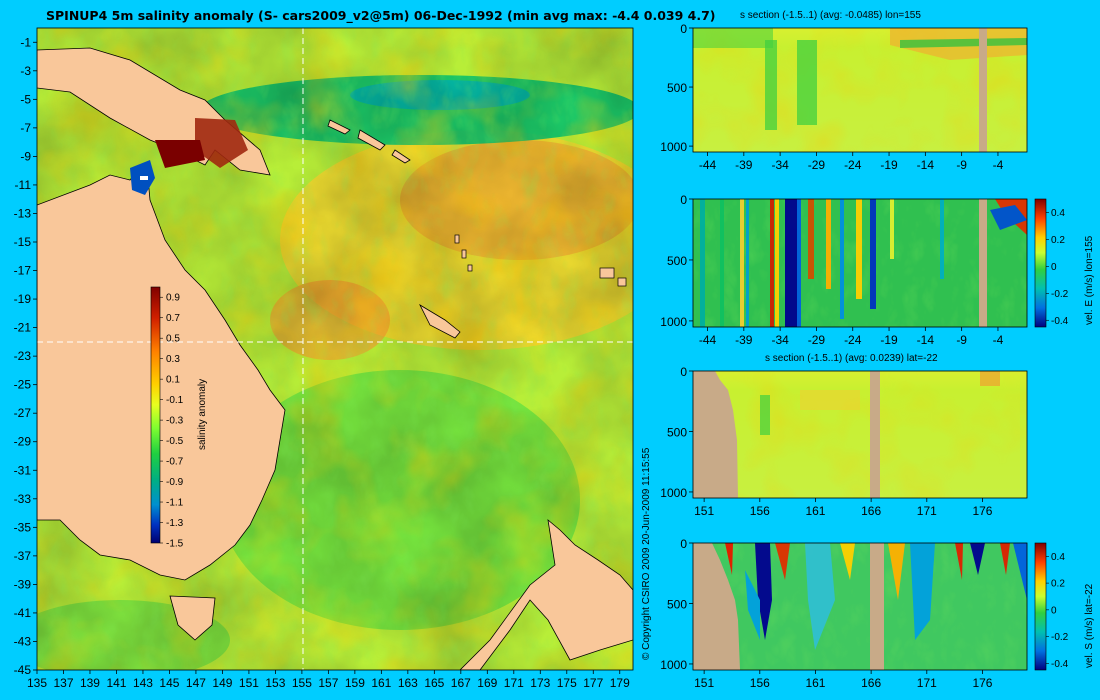 This screenshot has width=1100, height=700. What do you see at coordinates (23, 641) in the screenshot?
I see `map-y-tick-label: -43` at bounding box center [23, 641].